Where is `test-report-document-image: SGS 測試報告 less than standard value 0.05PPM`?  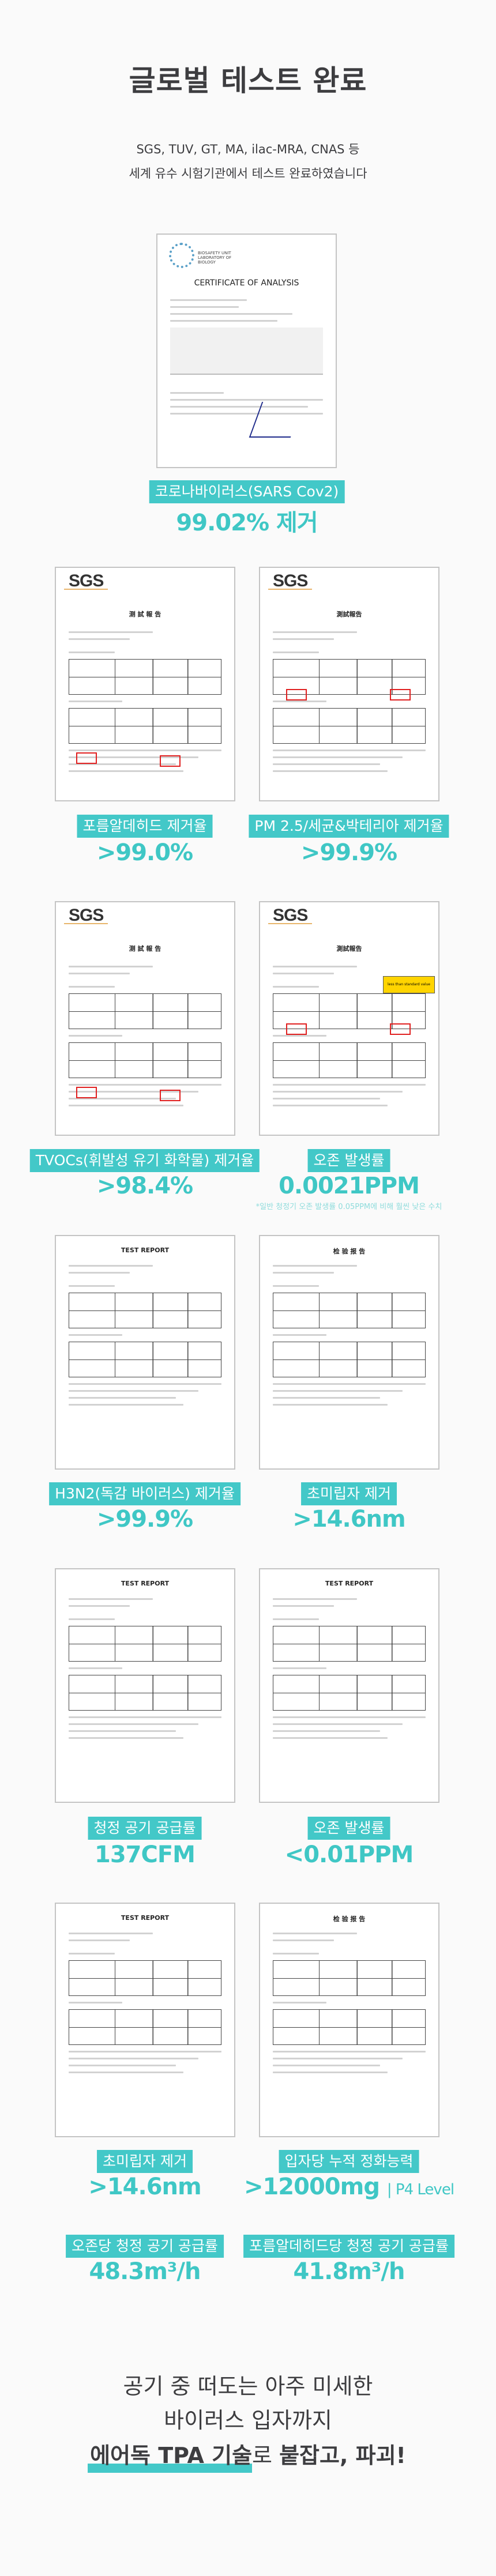
test-report-document-image: SGS 測試報告 less than standard value 0.05PPM is located at coordinates (349, 1018).